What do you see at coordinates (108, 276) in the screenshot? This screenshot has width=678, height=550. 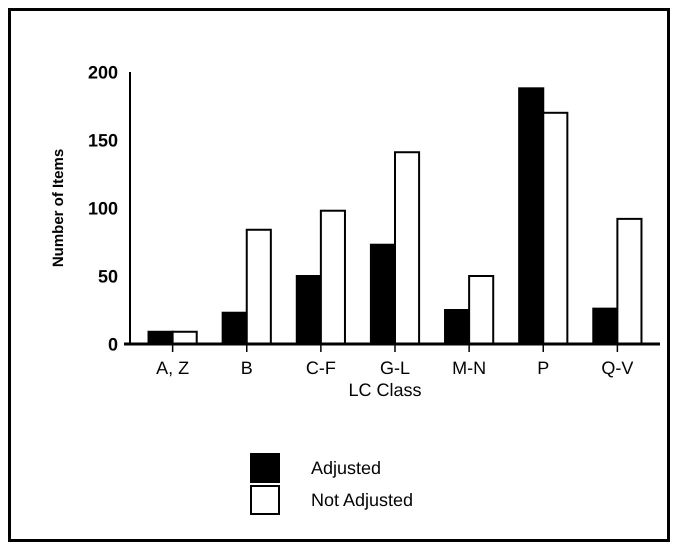 I see `y-tick-label: 50` at bounding box center [108, 276].